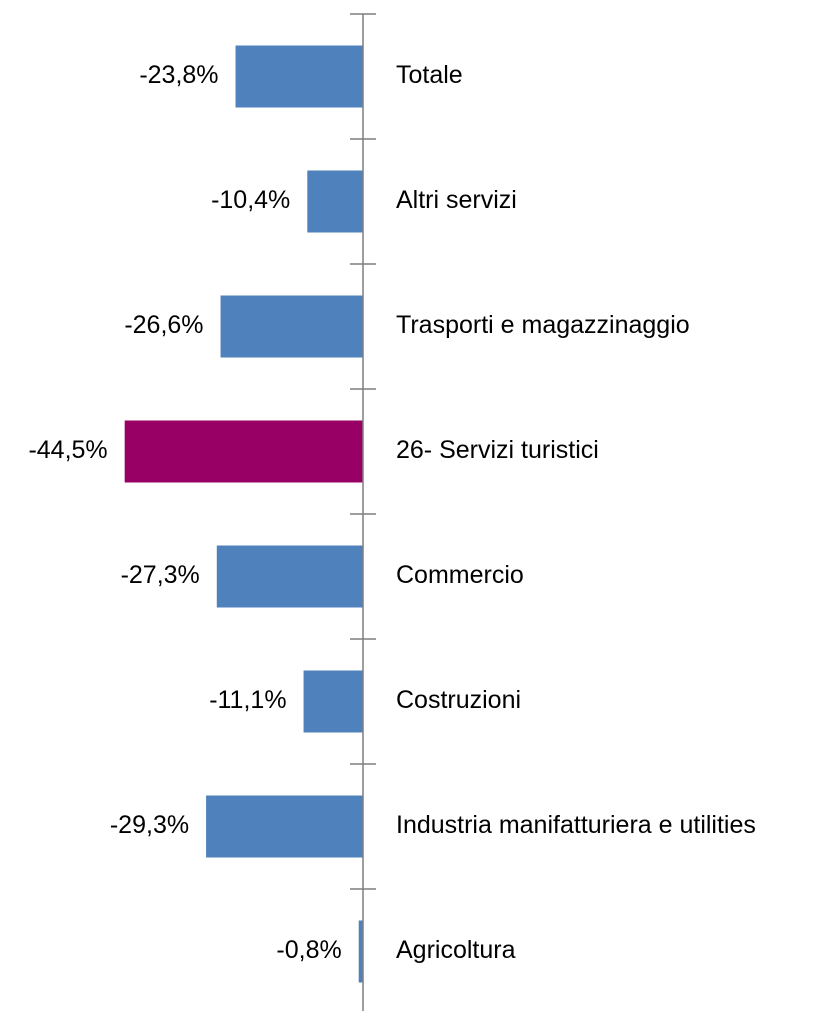 This screenshot has width=840, height=1011. What do you see at coordinates (460, 575) in the screenshot?
I see `category-label: Commercio` at bounding box center [460, 575].